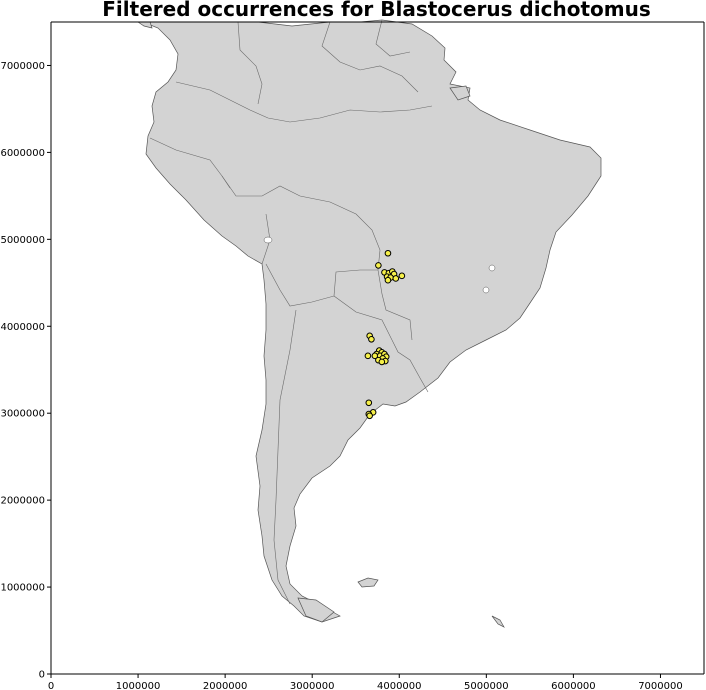 The width and height of the screenshot is (706, 690). What do you see at coordinates (138, 685) in the screenshot?
I see `x-tick-label: 1000000` at bounding box center [138, 685].